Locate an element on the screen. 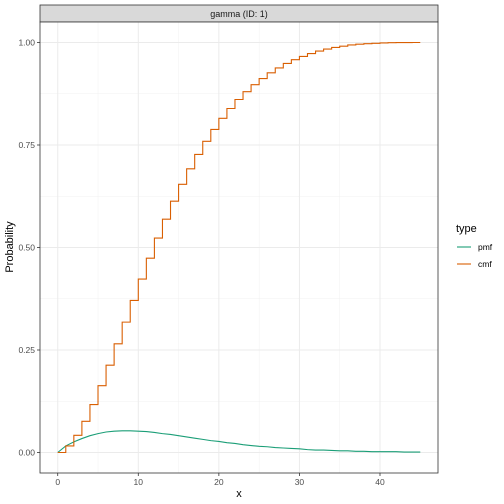  legend-title: type is located at coordinates (466, 229).